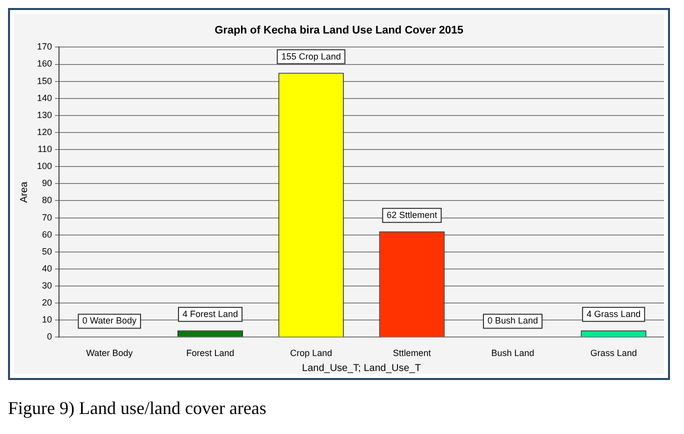  What do you see at coordinates (110, 353) in the screenshot?
I see `x-tick-label: Water Body` at bounding box center [110, 353].